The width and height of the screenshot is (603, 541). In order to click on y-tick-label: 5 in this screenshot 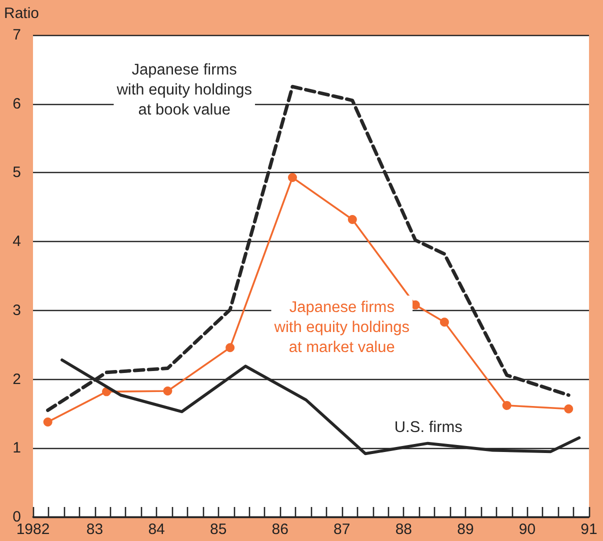, I will do `click(16, 173)`.